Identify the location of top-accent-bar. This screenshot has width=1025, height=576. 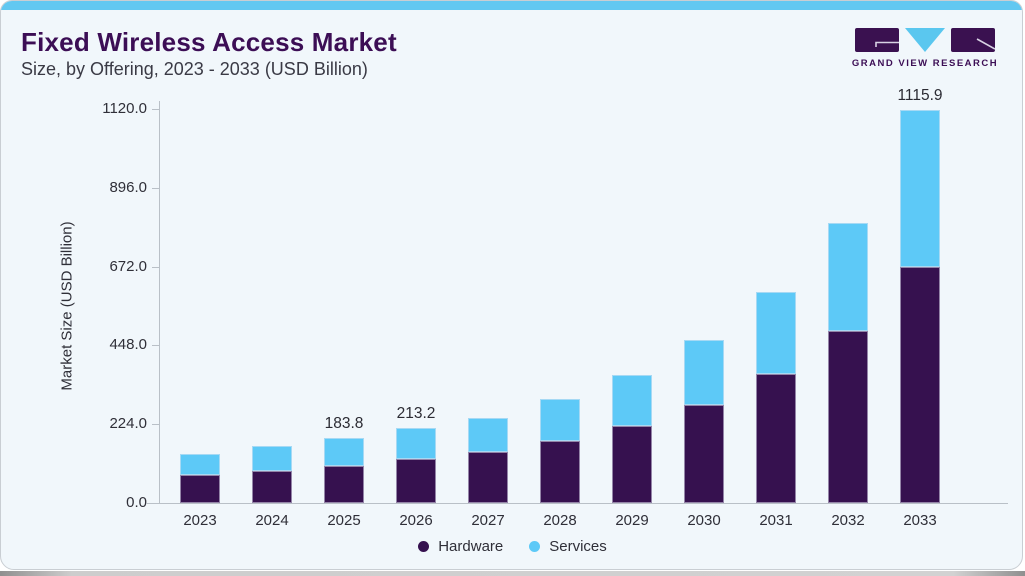
(511, 5).